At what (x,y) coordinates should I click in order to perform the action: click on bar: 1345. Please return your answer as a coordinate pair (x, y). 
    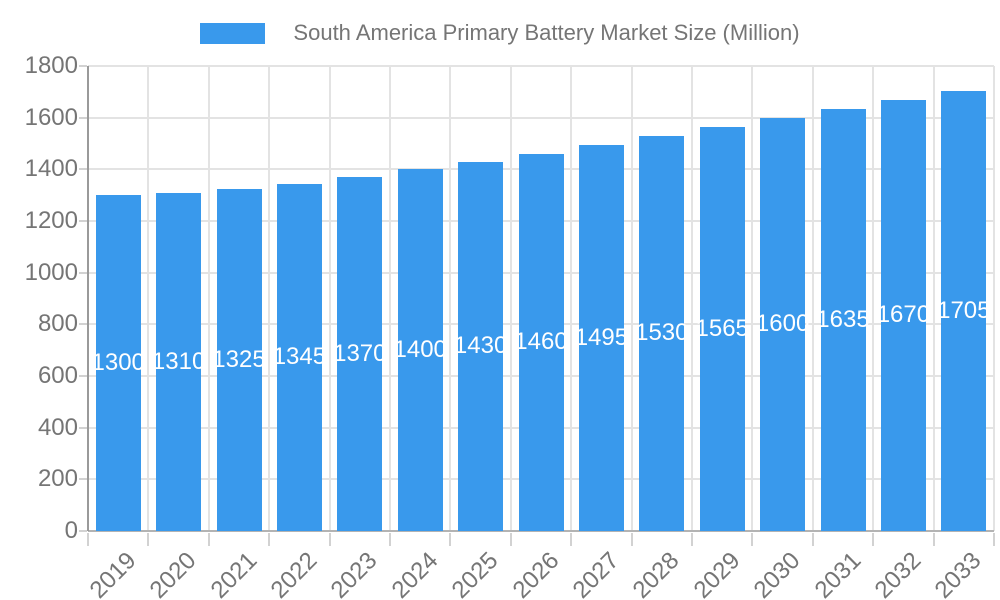
    Looking at the image, I should click on (299, 357).